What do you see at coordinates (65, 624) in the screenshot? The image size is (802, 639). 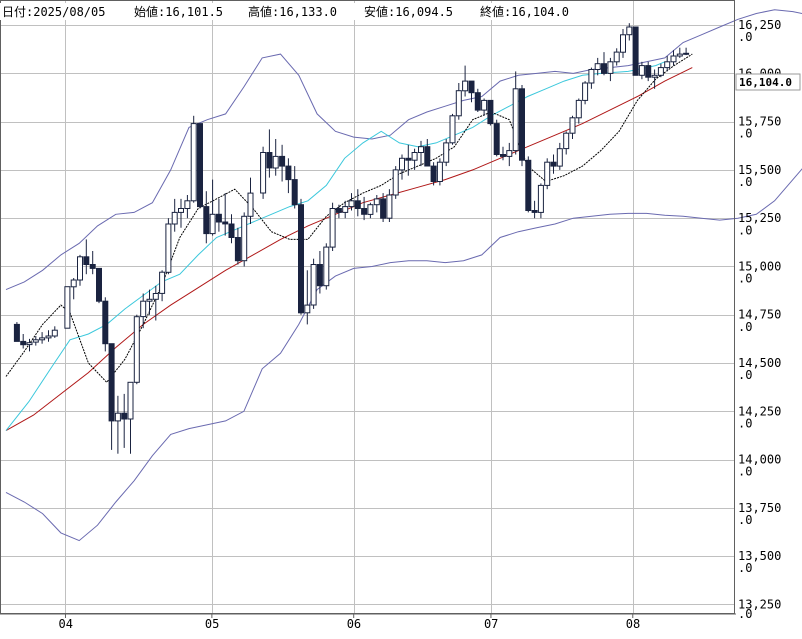 I see `x-tick-label: 04` at bounding box center [65, 624].